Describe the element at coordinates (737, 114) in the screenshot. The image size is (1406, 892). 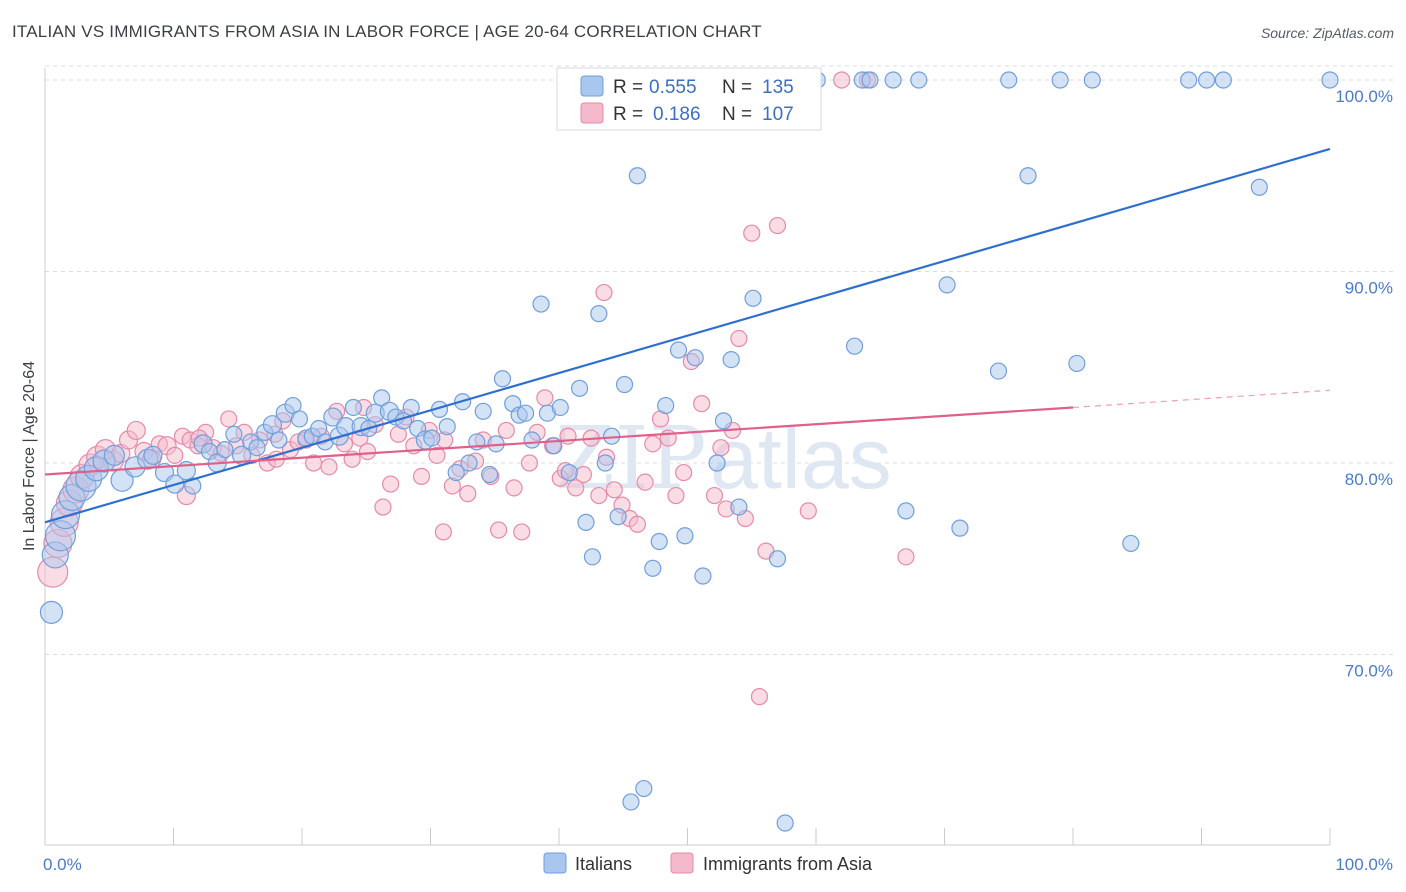
I see `legend-n-label-asia: N =` at that location.